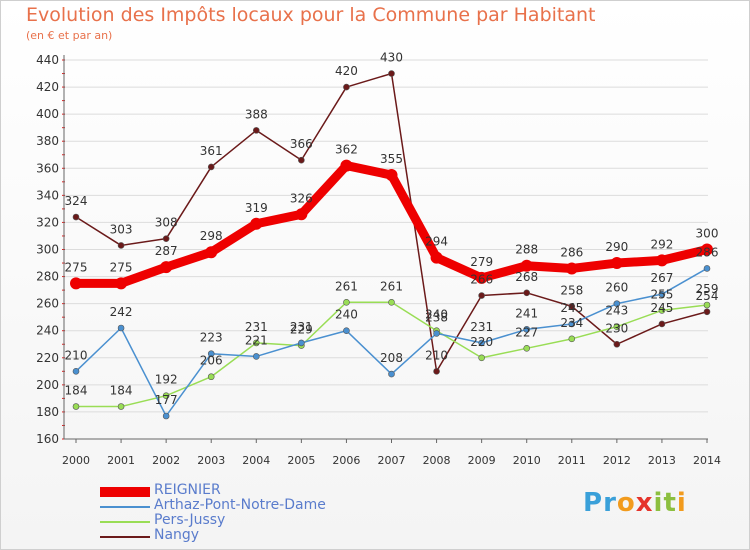 Image resolution: width=750 pixels, height=550 pixels. I want to click on data-label: 362, so click(346, 150).